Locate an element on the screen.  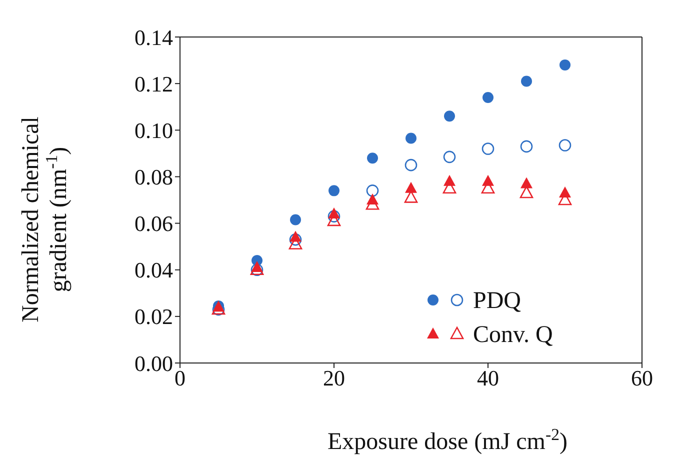
x-tick-label: 0 is located at coordinates (180, 378).